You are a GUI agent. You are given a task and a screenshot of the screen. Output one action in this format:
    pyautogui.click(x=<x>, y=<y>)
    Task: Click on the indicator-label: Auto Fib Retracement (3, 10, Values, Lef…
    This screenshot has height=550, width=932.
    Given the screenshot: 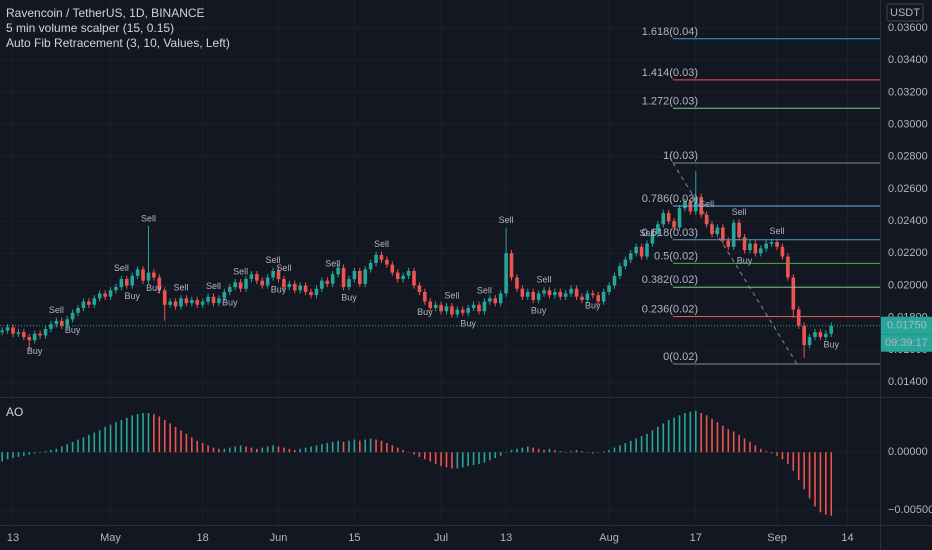 What is the action you would take?
    pyautogui.click(x=118, y=43)
    